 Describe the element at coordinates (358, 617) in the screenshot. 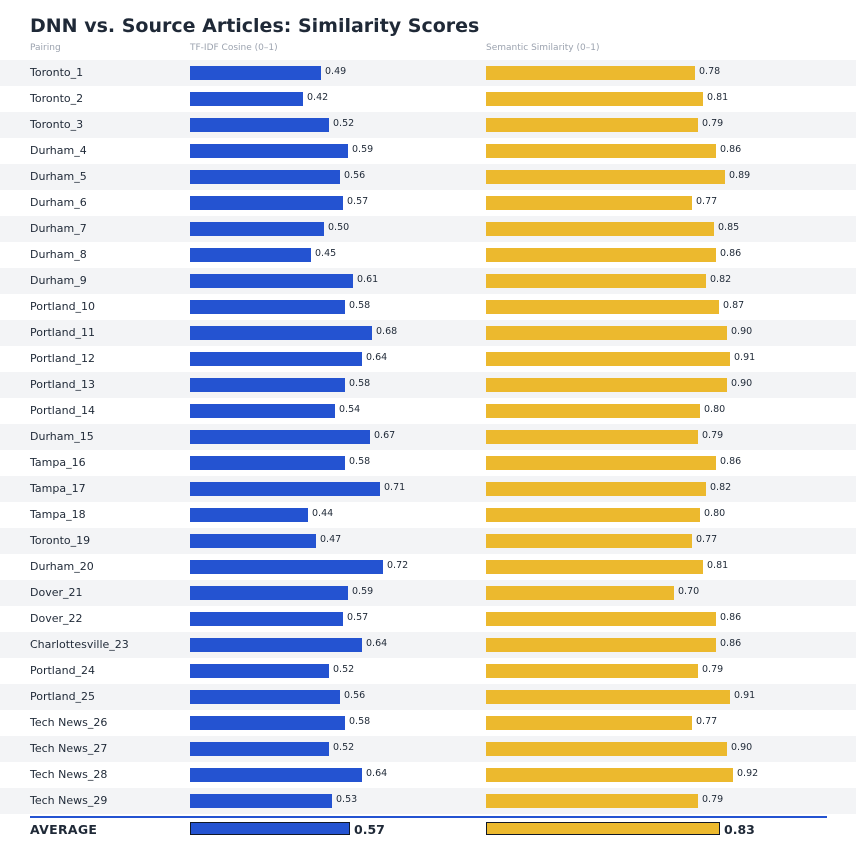

I see `tfidf-value-label: 0.57` at that location.